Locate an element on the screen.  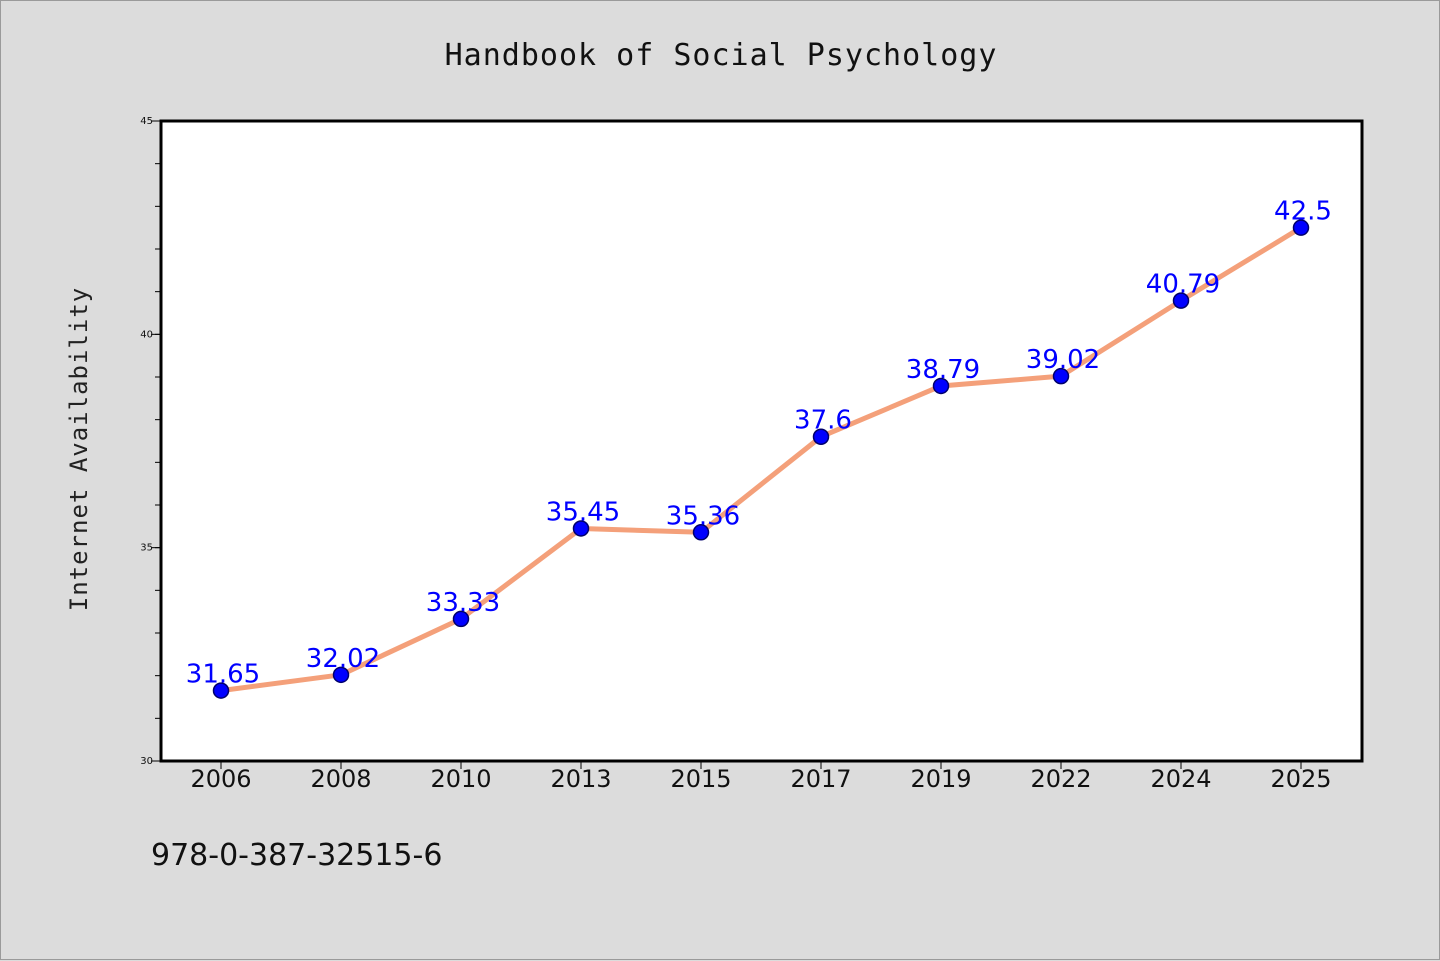
chart-title: Handbook of Social Psychology is located at coordinates (721, 55).